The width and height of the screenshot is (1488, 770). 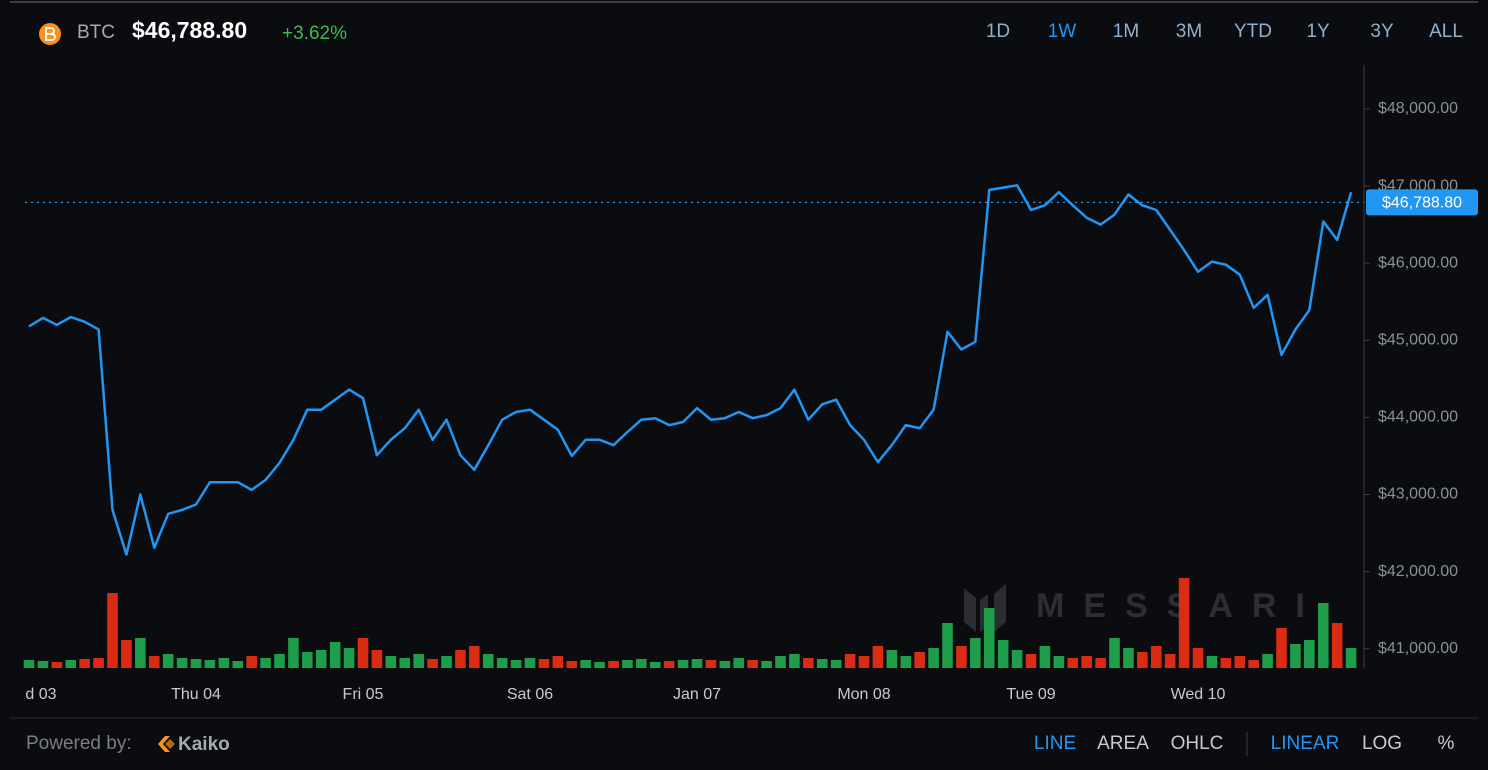 I want to click on scale-button: LINEAR, so click(x=1305, y=743).